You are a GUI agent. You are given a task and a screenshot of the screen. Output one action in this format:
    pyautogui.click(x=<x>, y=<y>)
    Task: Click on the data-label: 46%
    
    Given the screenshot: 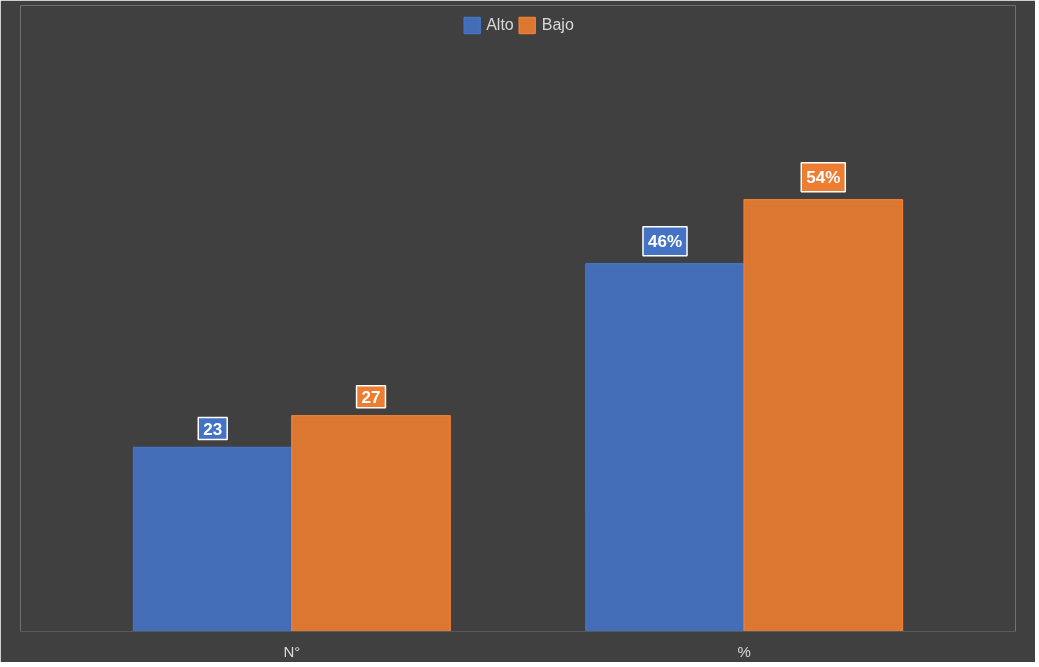 What is the action you would take?
    pyautogui.click(x=665, y=241)
    